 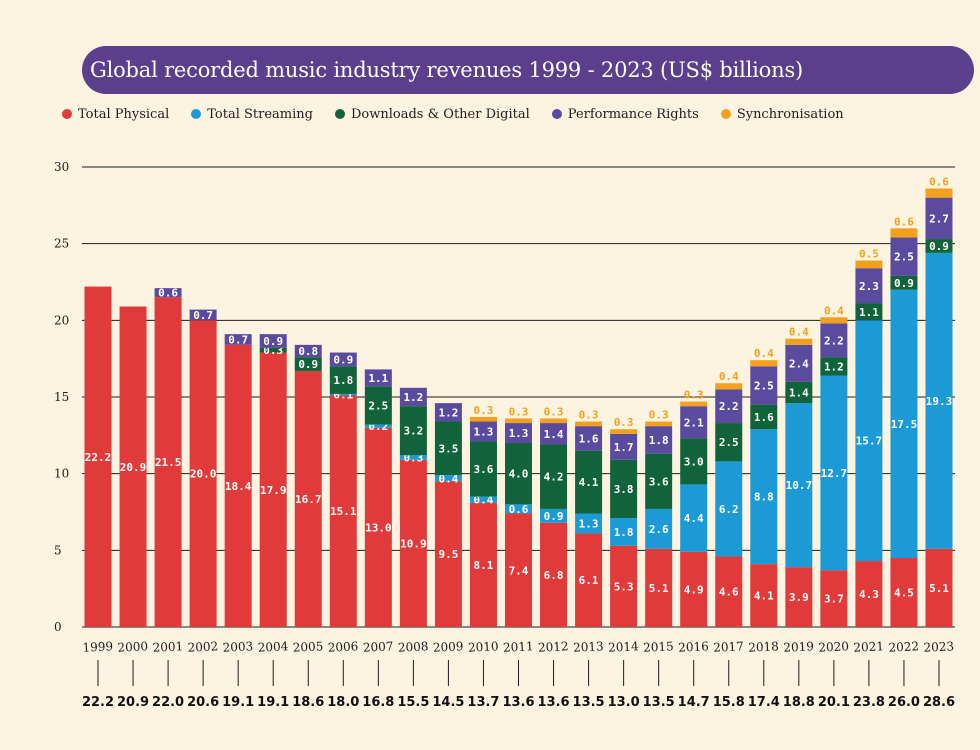 What do you see at coordinates (168, 462) in the screenshot?
I see `data-label: 21.5` at bounding box center [168, 462].